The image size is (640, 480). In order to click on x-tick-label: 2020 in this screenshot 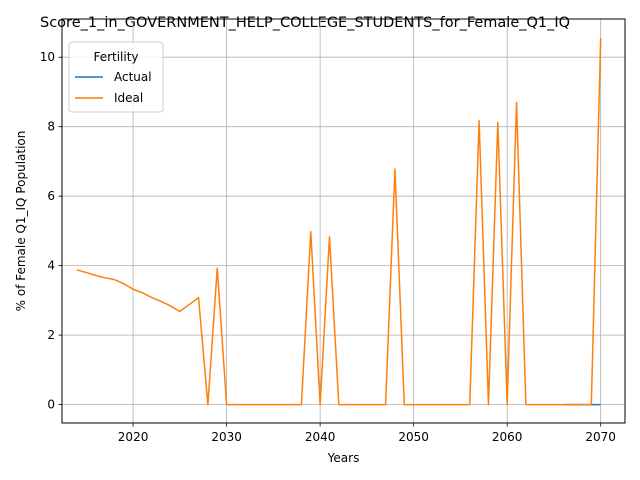, I will do `click(133, 437)`.